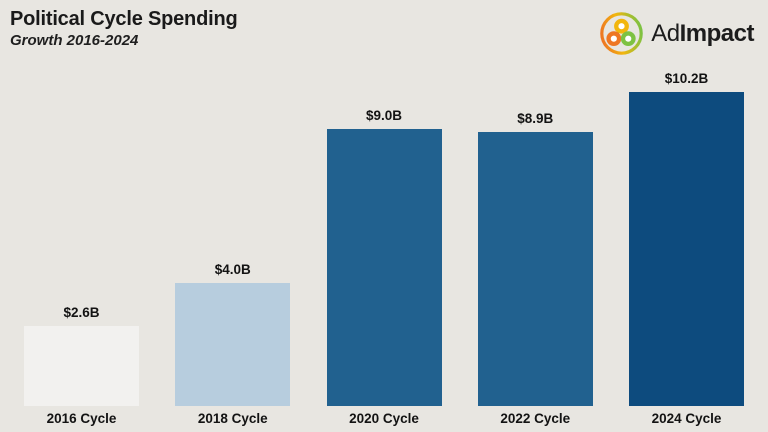  I want to click on bar-value-label-2024-cycle: $10.2B, so click(686, 78).